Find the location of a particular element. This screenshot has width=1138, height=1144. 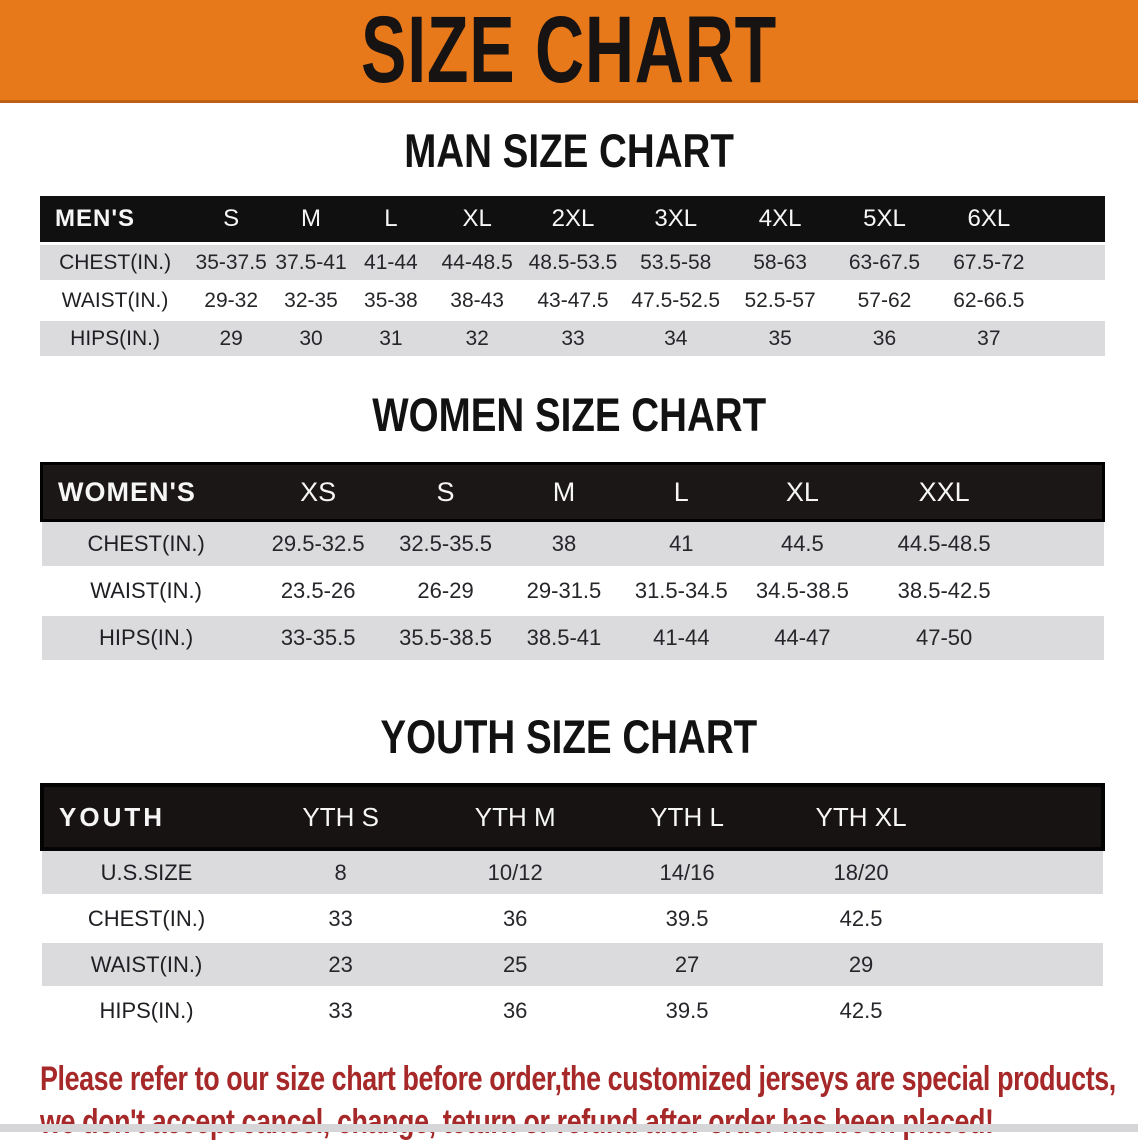

youth-section-title: YOUTH SIZE CHART is located at coordinates (569, 736).